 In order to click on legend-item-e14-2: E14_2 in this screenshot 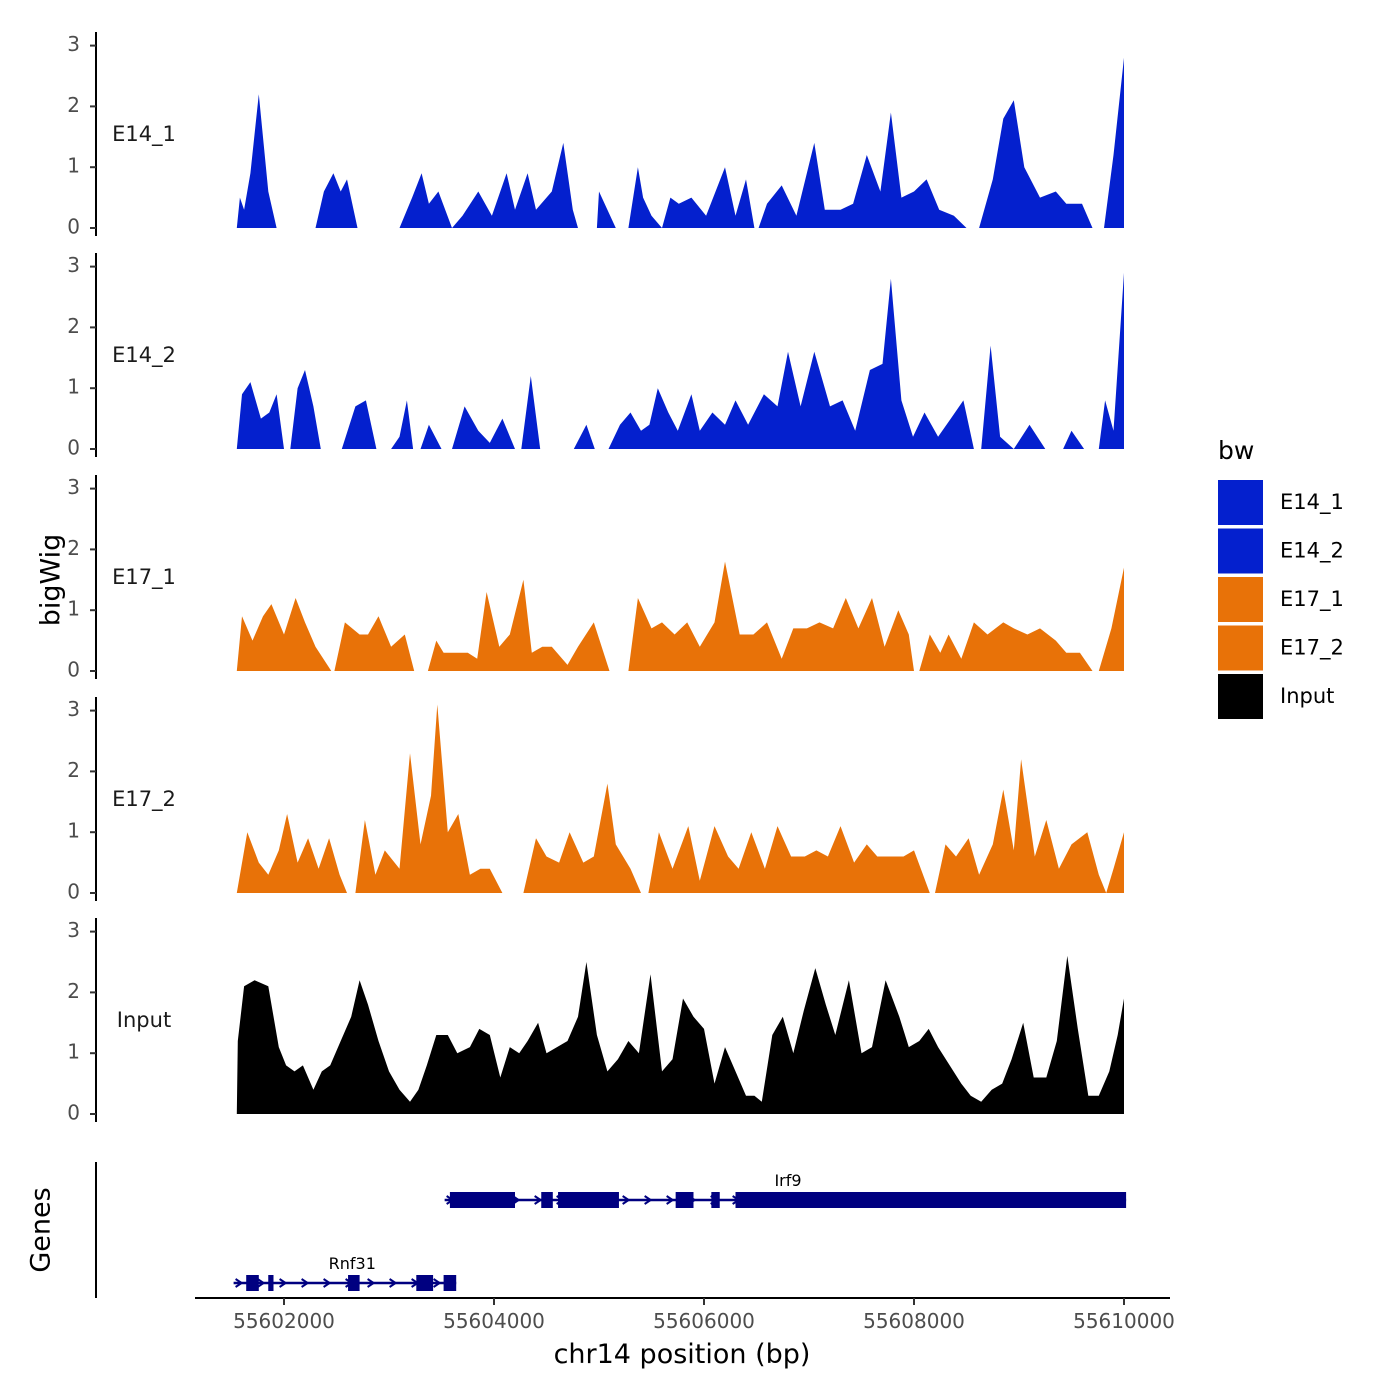, I will do `click(1281, 551)`.